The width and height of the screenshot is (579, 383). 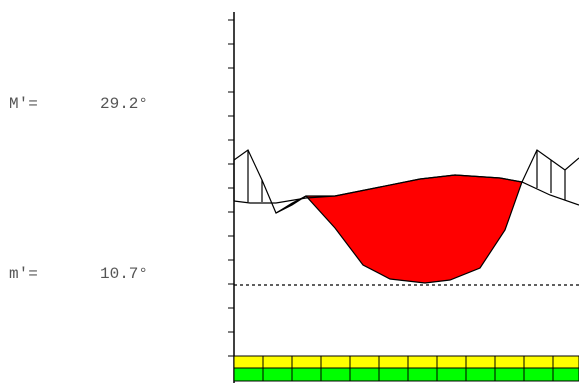 I want to click on upper-readout-label: M′=, so click(x=23, y=104).